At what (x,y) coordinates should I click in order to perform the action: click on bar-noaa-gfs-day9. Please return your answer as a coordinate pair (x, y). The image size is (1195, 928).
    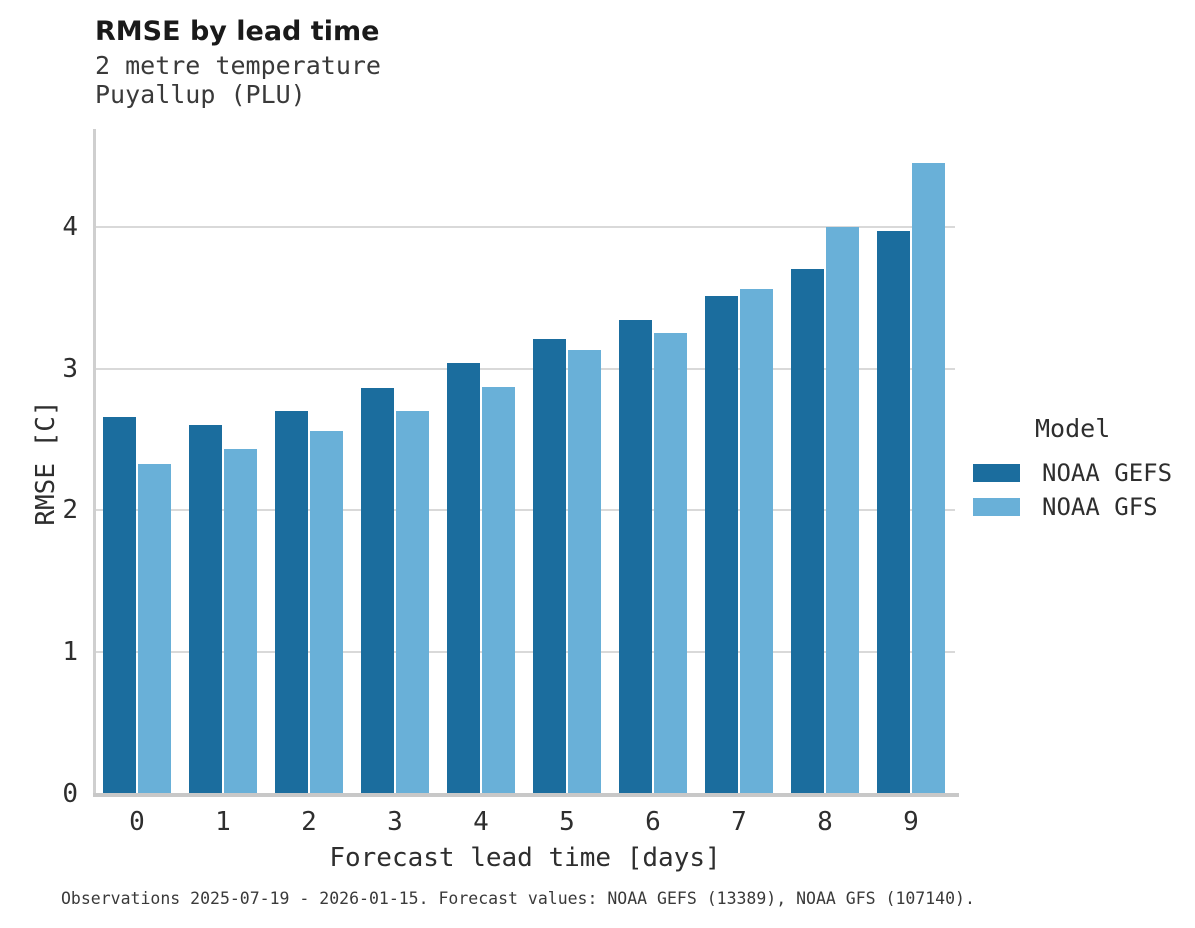
    Looking at the image, I should click on (928, 478).